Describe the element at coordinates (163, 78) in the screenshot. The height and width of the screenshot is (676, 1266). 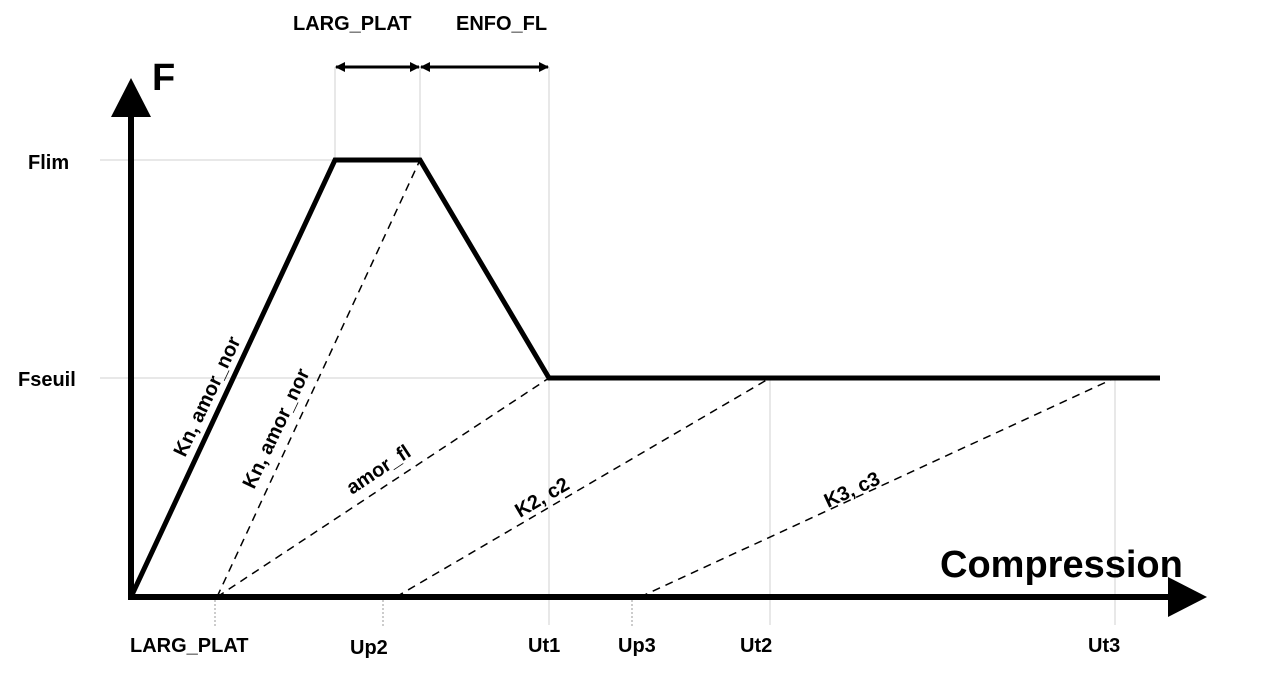
I see `y-axis-label: F` at that location.